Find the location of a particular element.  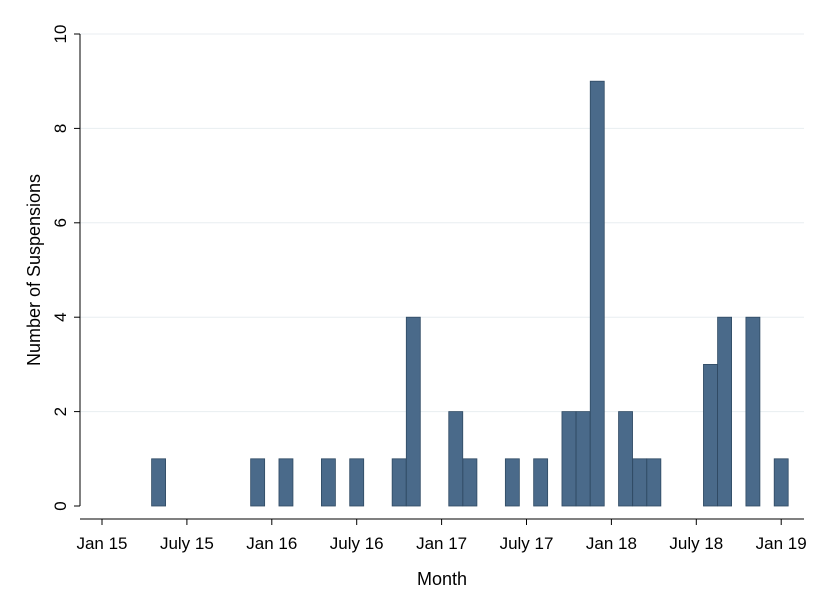

x-tick-label: July 16 is located at coordinates (357, 543).